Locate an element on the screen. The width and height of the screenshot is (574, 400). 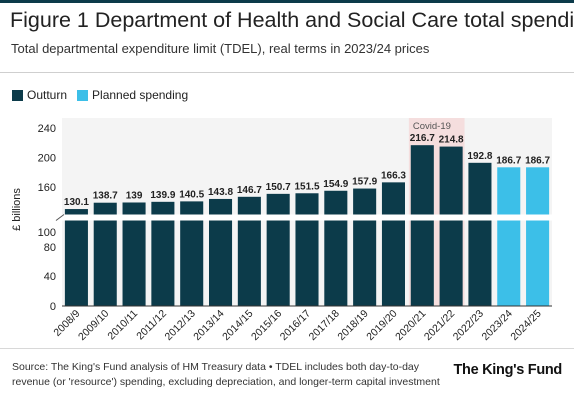
legend-label-planned: Planned spending is located at coordinates (140, 95).